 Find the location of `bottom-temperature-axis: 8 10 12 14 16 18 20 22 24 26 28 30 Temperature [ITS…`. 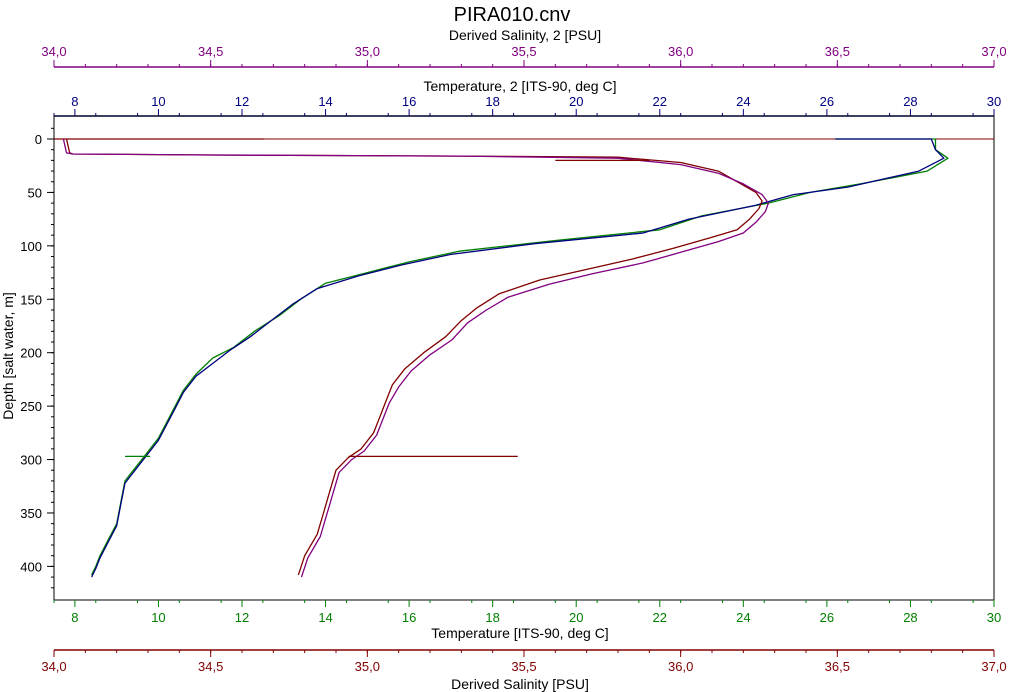

bottom-temperature-axis: 8 10 12 14 16 18 20 22 24 26 28 30 Temperature [ITS… is located at coordinates (527, 620).